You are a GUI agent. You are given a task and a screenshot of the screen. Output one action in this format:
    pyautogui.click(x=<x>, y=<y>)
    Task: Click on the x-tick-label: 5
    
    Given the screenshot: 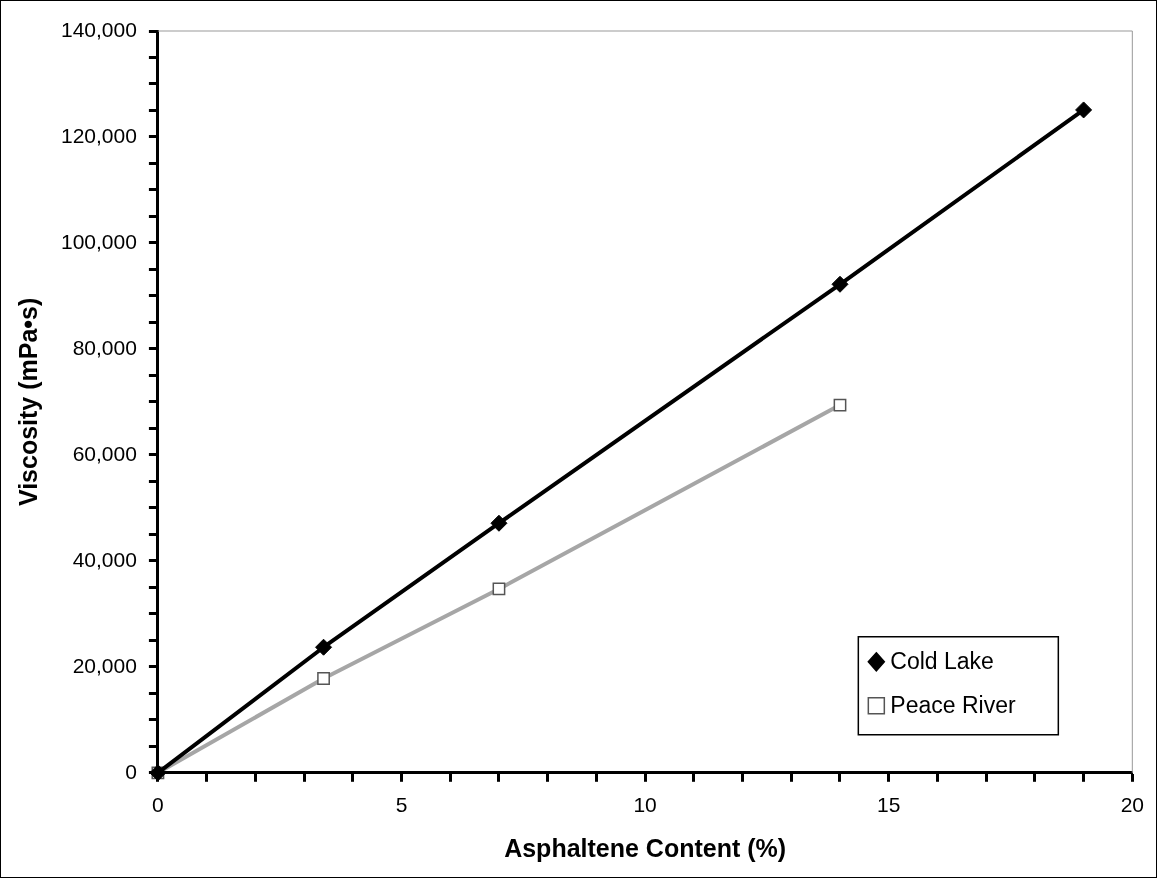 What is the action you would take?
    pyautogui.click(x=401, y=805)
    